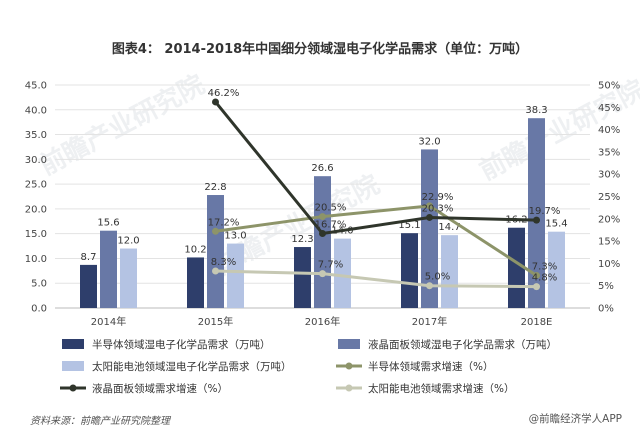 Image resolution: width=640 pixels, height=436 pixels. What do you see at coordinates (609, 152) in the screenshot?
I see `right-axis-tick-label: 35%` at bounding box center [609, 152].